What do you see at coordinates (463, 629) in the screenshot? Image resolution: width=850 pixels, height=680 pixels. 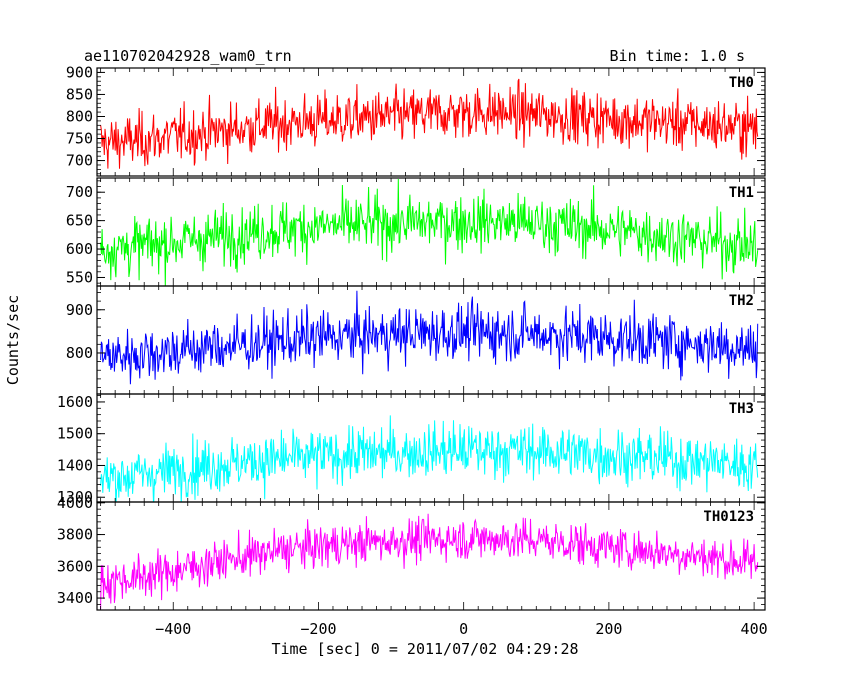 I see `x-tick-label: 0` at bounding box center [463, 629].